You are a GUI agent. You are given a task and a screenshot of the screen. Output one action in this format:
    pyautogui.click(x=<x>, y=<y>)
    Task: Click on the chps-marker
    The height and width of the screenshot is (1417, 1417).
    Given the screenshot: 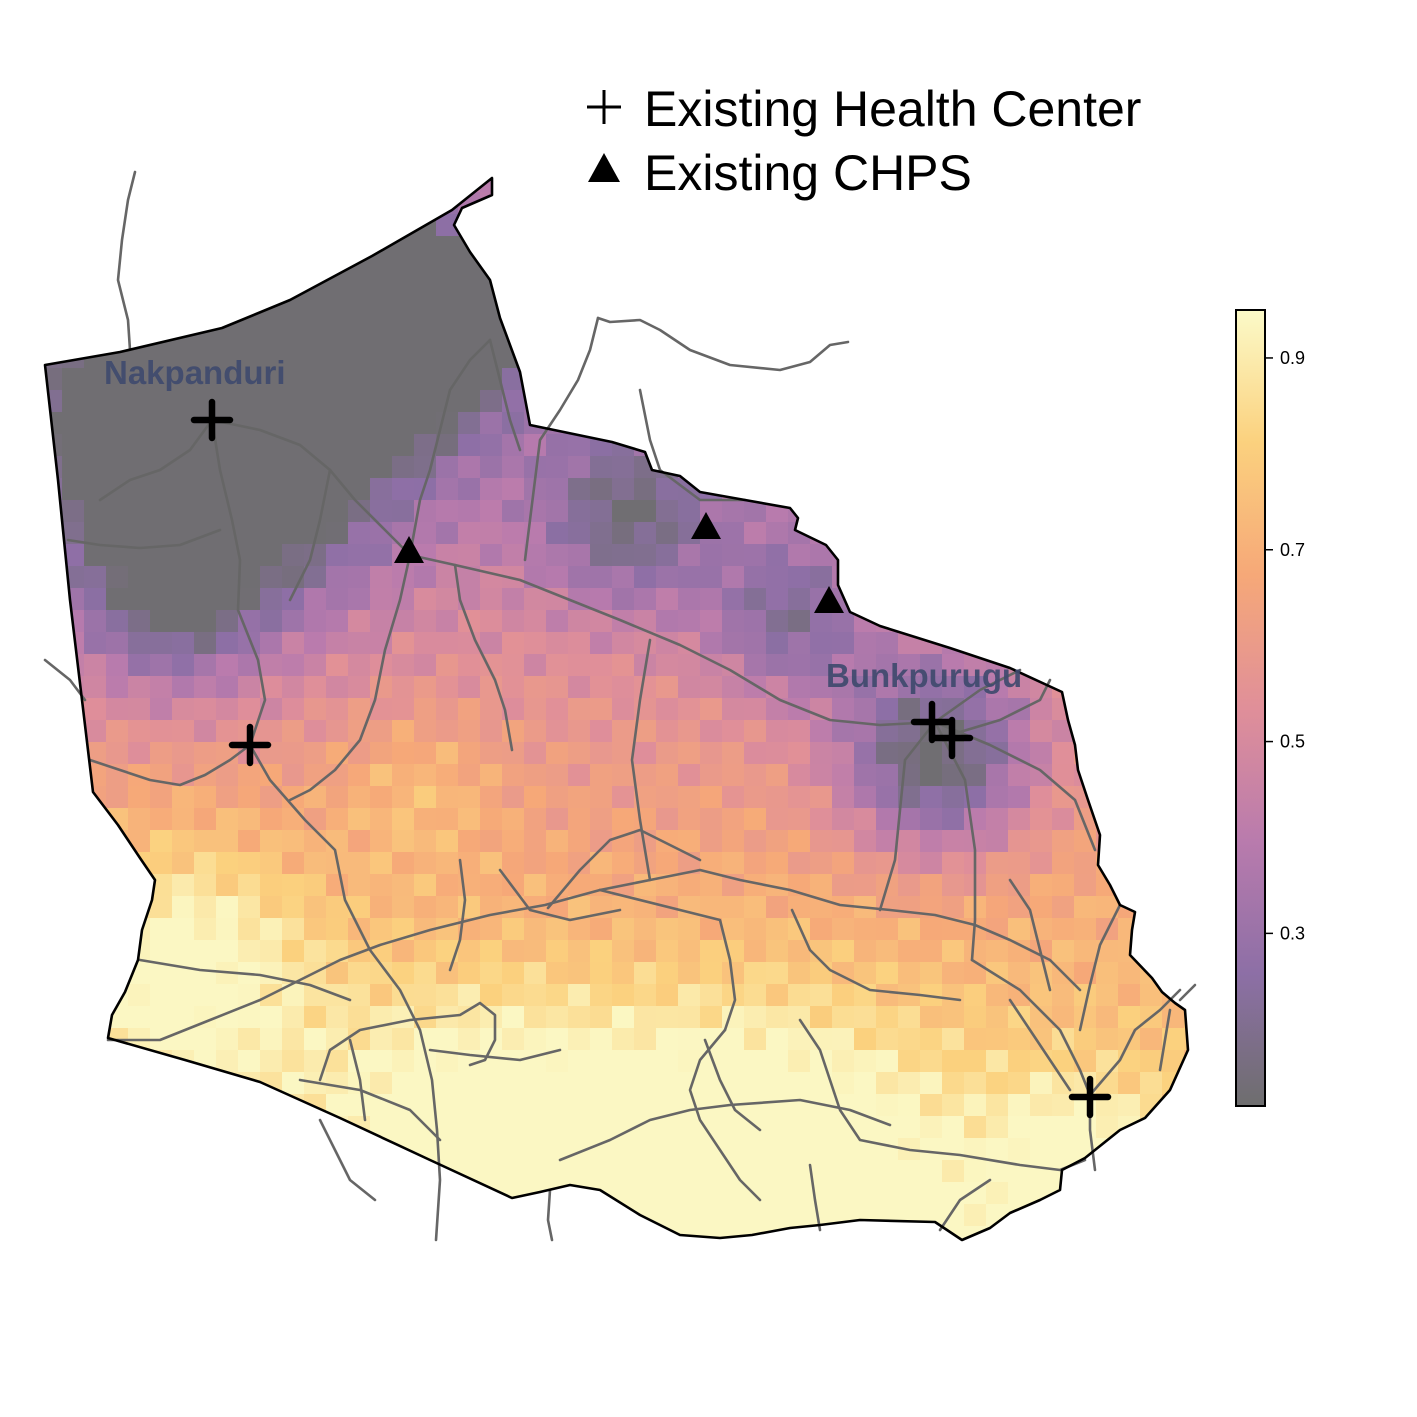 What is the action you would take?
    pyautogui.click(x=829, y=599)
    